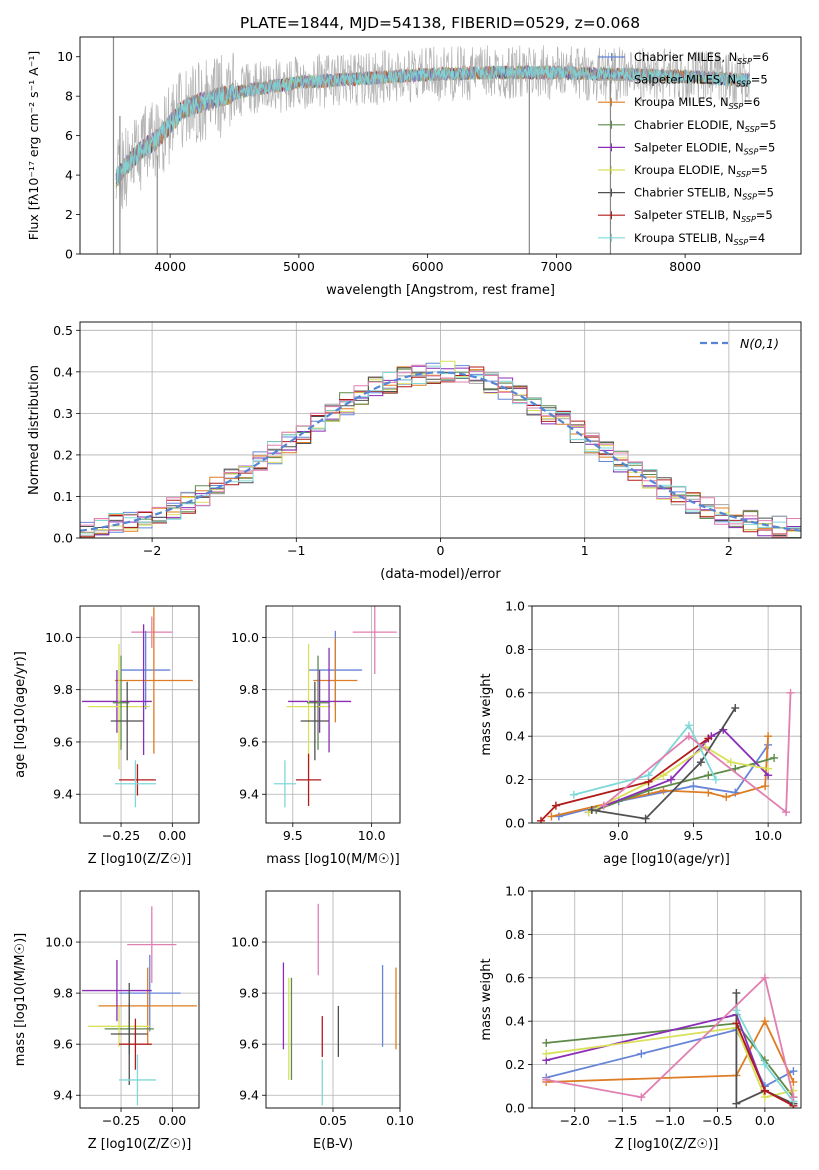 The image size is (819, 1170). I want to click on tick-label-y: 0.2, so click(515, 1064).